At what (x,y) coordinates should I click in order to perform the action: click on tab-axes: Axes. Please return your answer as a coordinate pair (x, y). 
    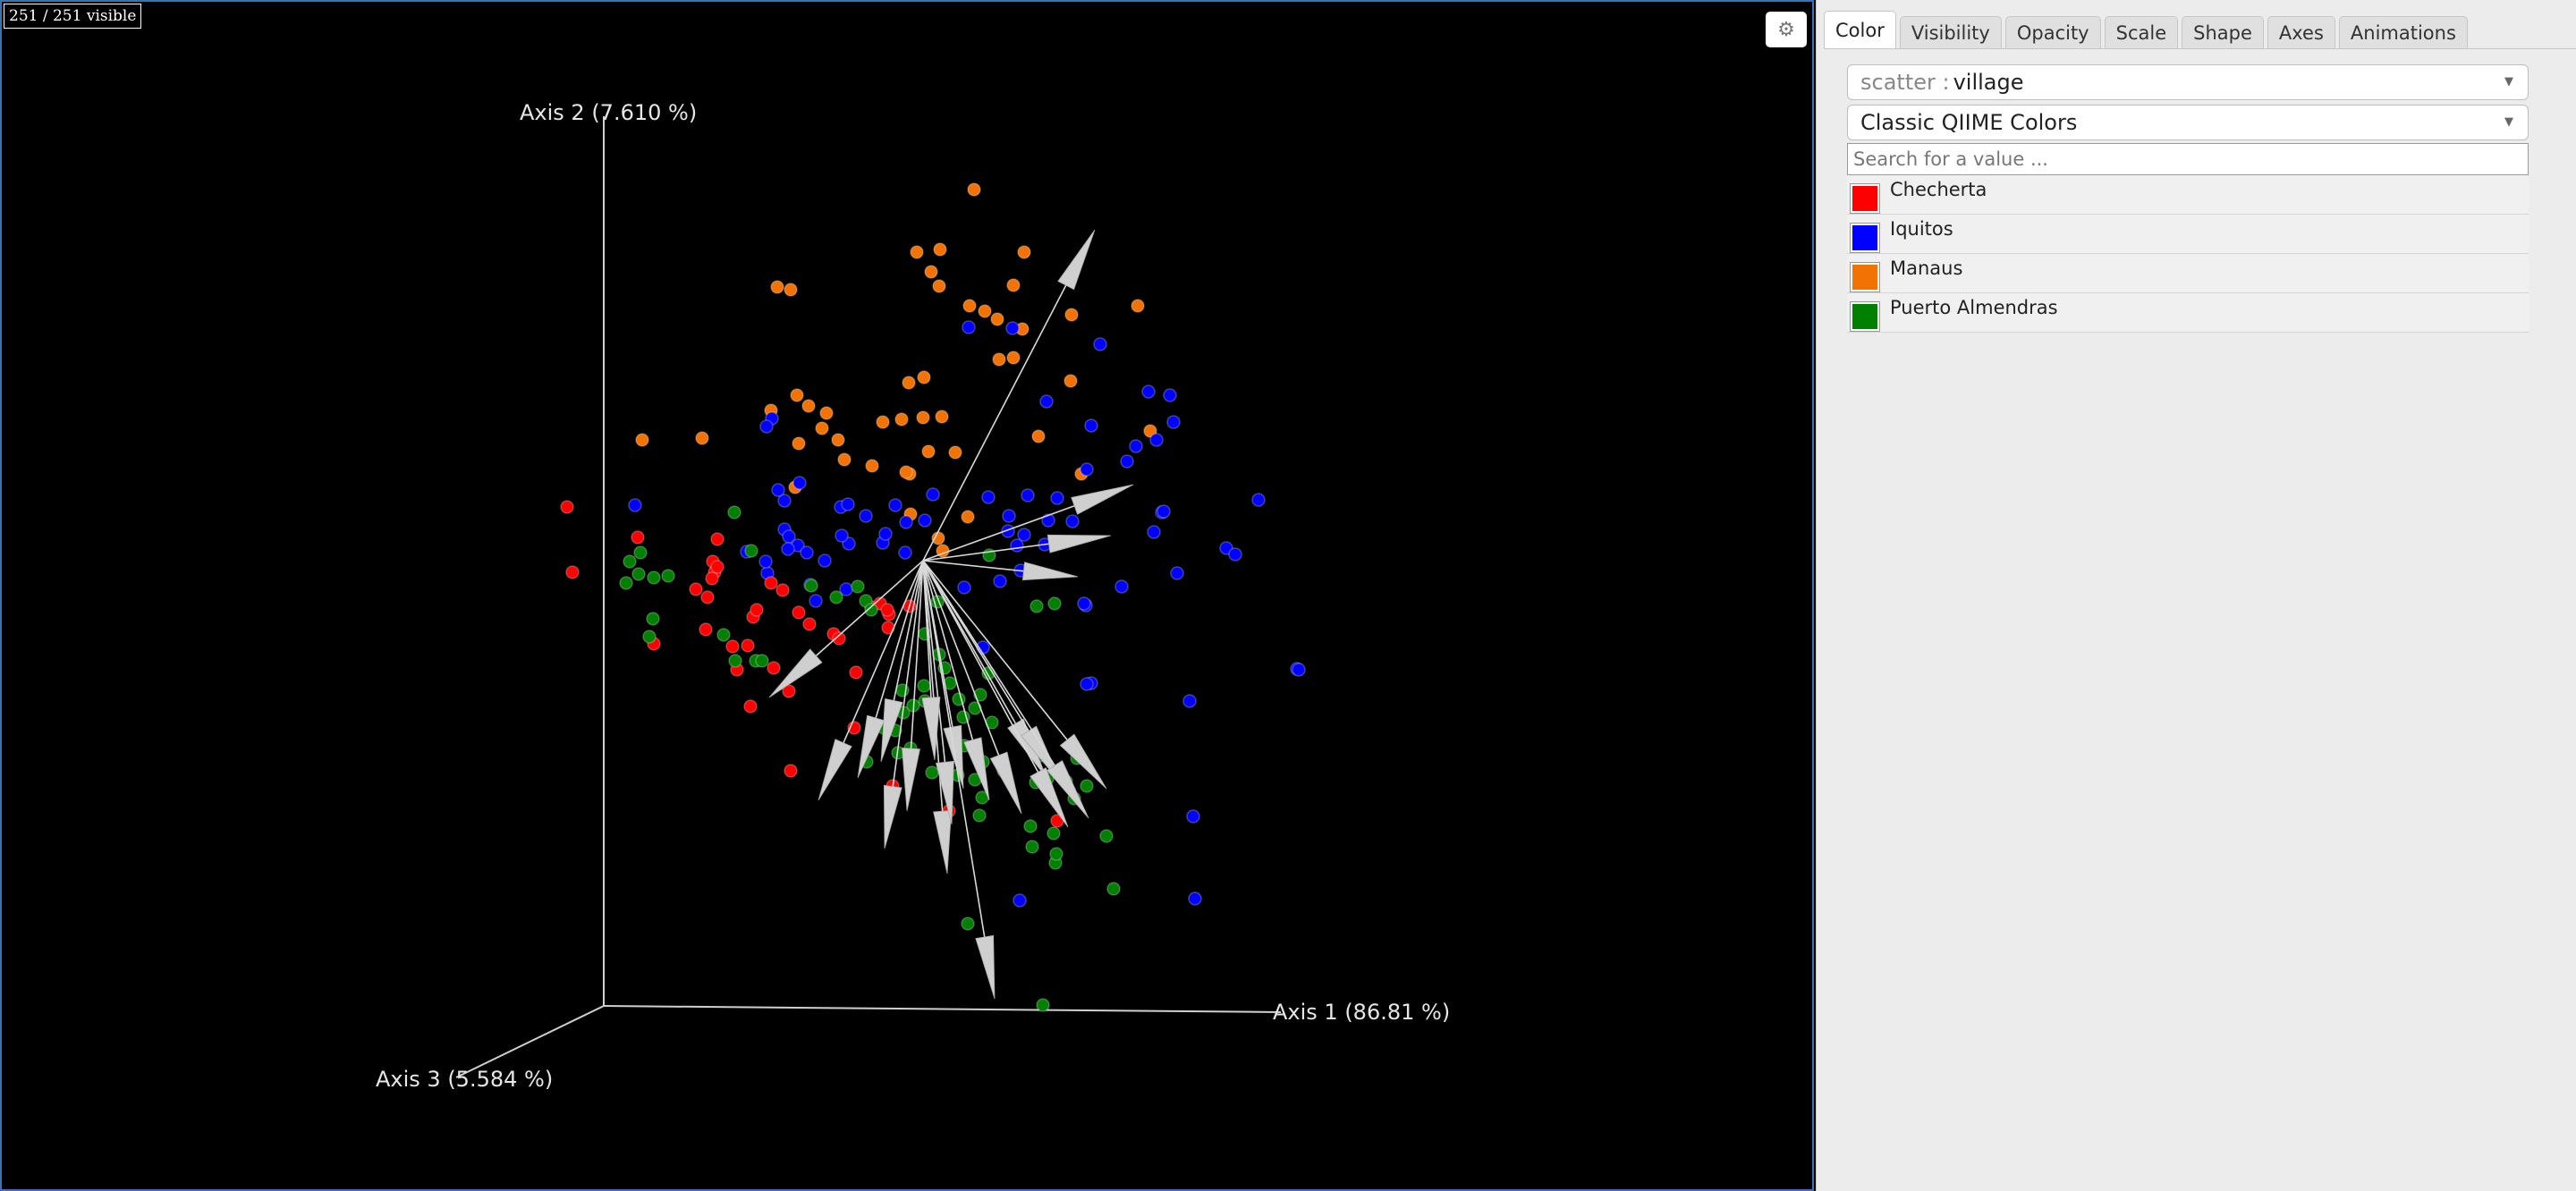
    Looking at the image, I should click on (2301, 32).